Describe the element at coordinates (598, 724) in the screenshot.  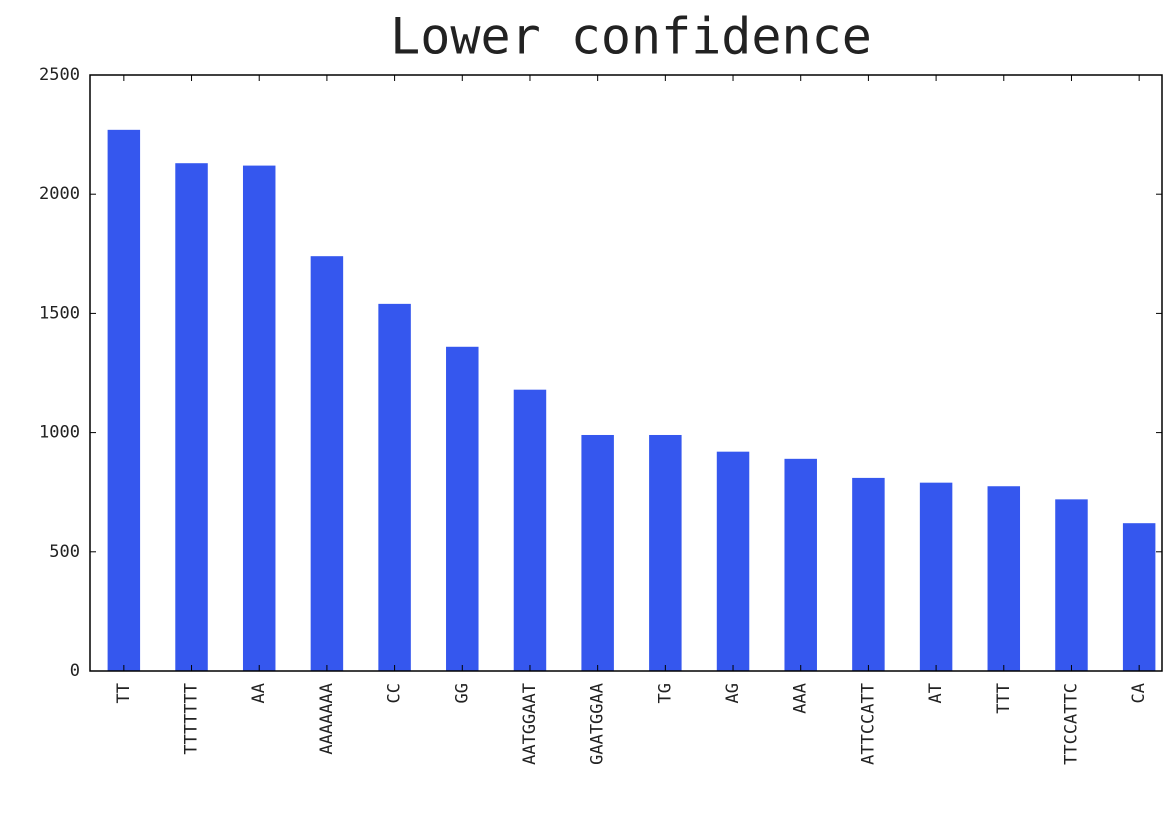
I see `x-tick-label: GAATGGAA` at that location.